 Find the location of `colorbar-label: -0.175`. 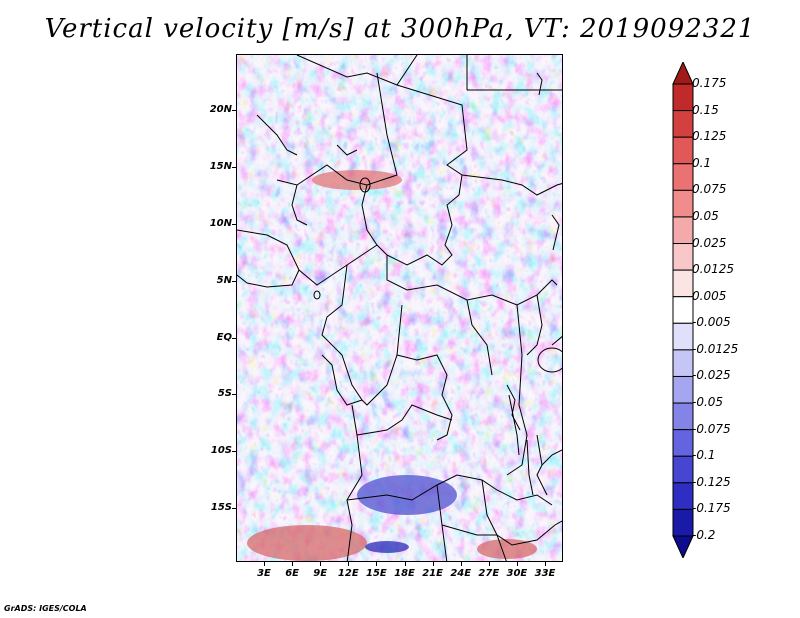

colorbar-label: -0.175 is located at coordinates (711, 508).